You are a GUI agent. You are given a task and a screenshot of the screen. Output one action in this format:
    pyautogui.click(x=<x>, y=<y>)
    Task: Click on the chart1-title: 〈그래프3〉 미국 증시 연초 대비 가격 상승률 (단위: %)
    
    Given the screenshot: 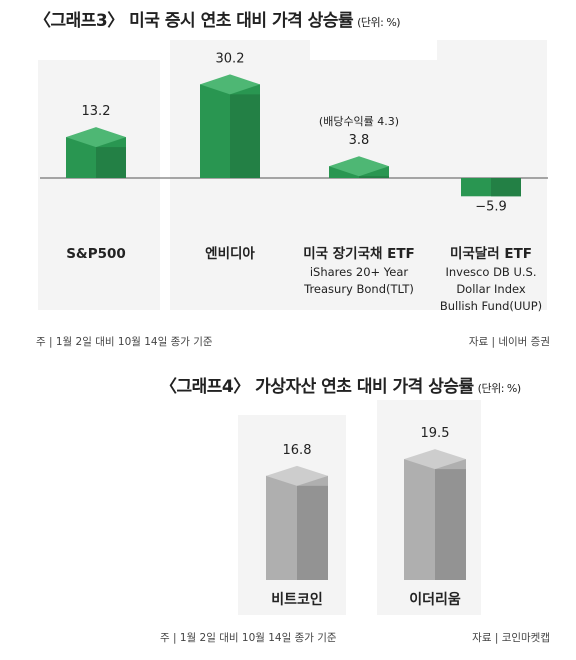 What is the action you would take?
    pyautogui.click(x=217, y=18)
    